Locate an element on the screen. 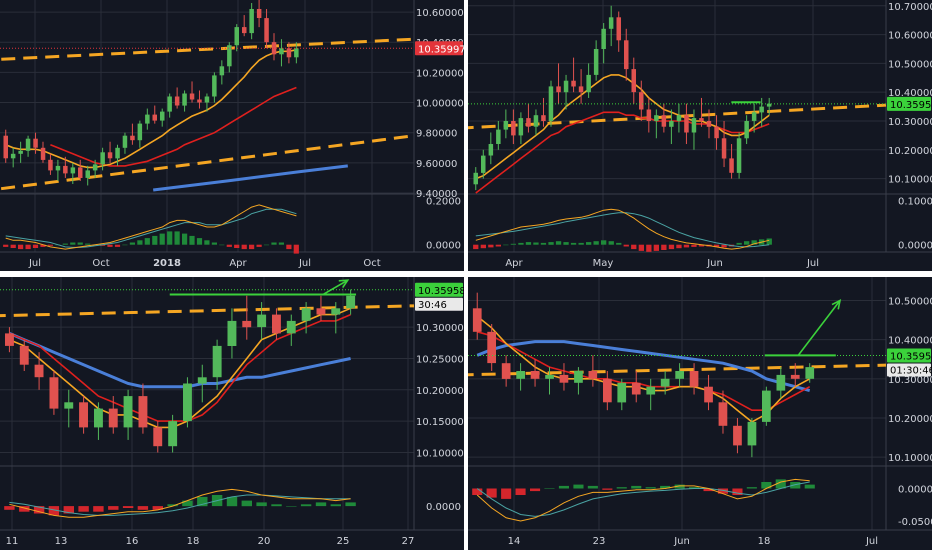 This screenshot has width=932, height=550. time-tick-label: Jul is located at coordinates (34, 263).